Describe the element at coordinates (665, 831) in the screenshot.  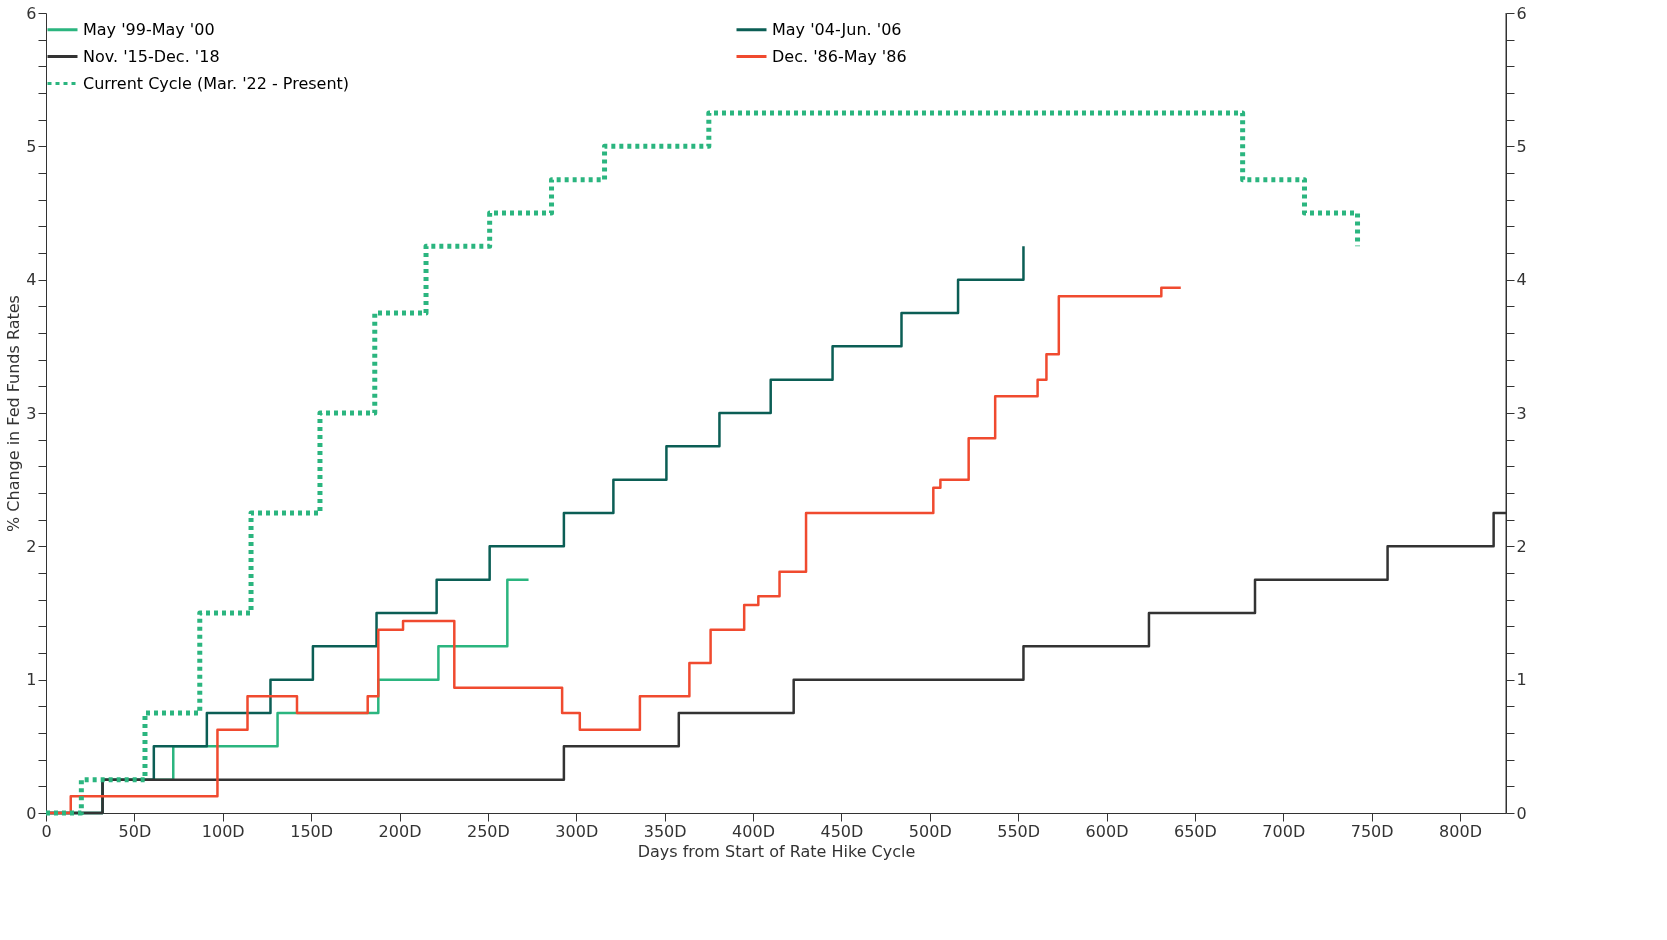
I see `x-tick-label: 350D` at that location.